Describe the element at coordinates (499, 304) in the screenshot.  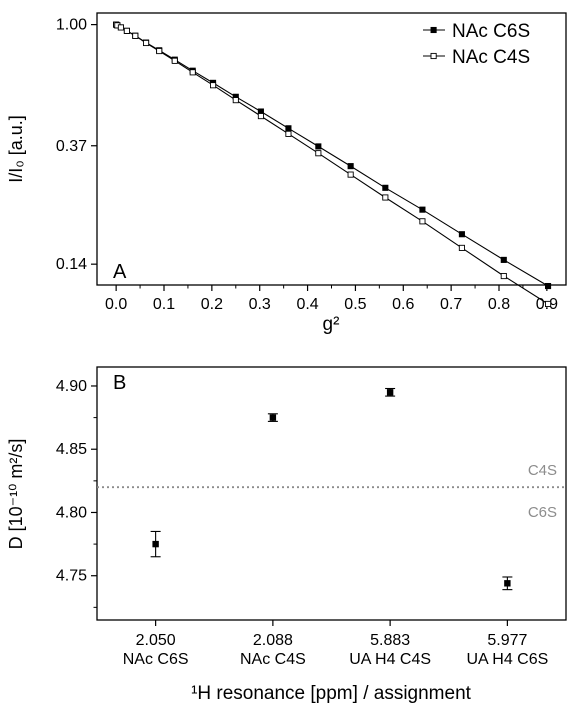
I see `x-tick-label-a: 0.8` at that location.